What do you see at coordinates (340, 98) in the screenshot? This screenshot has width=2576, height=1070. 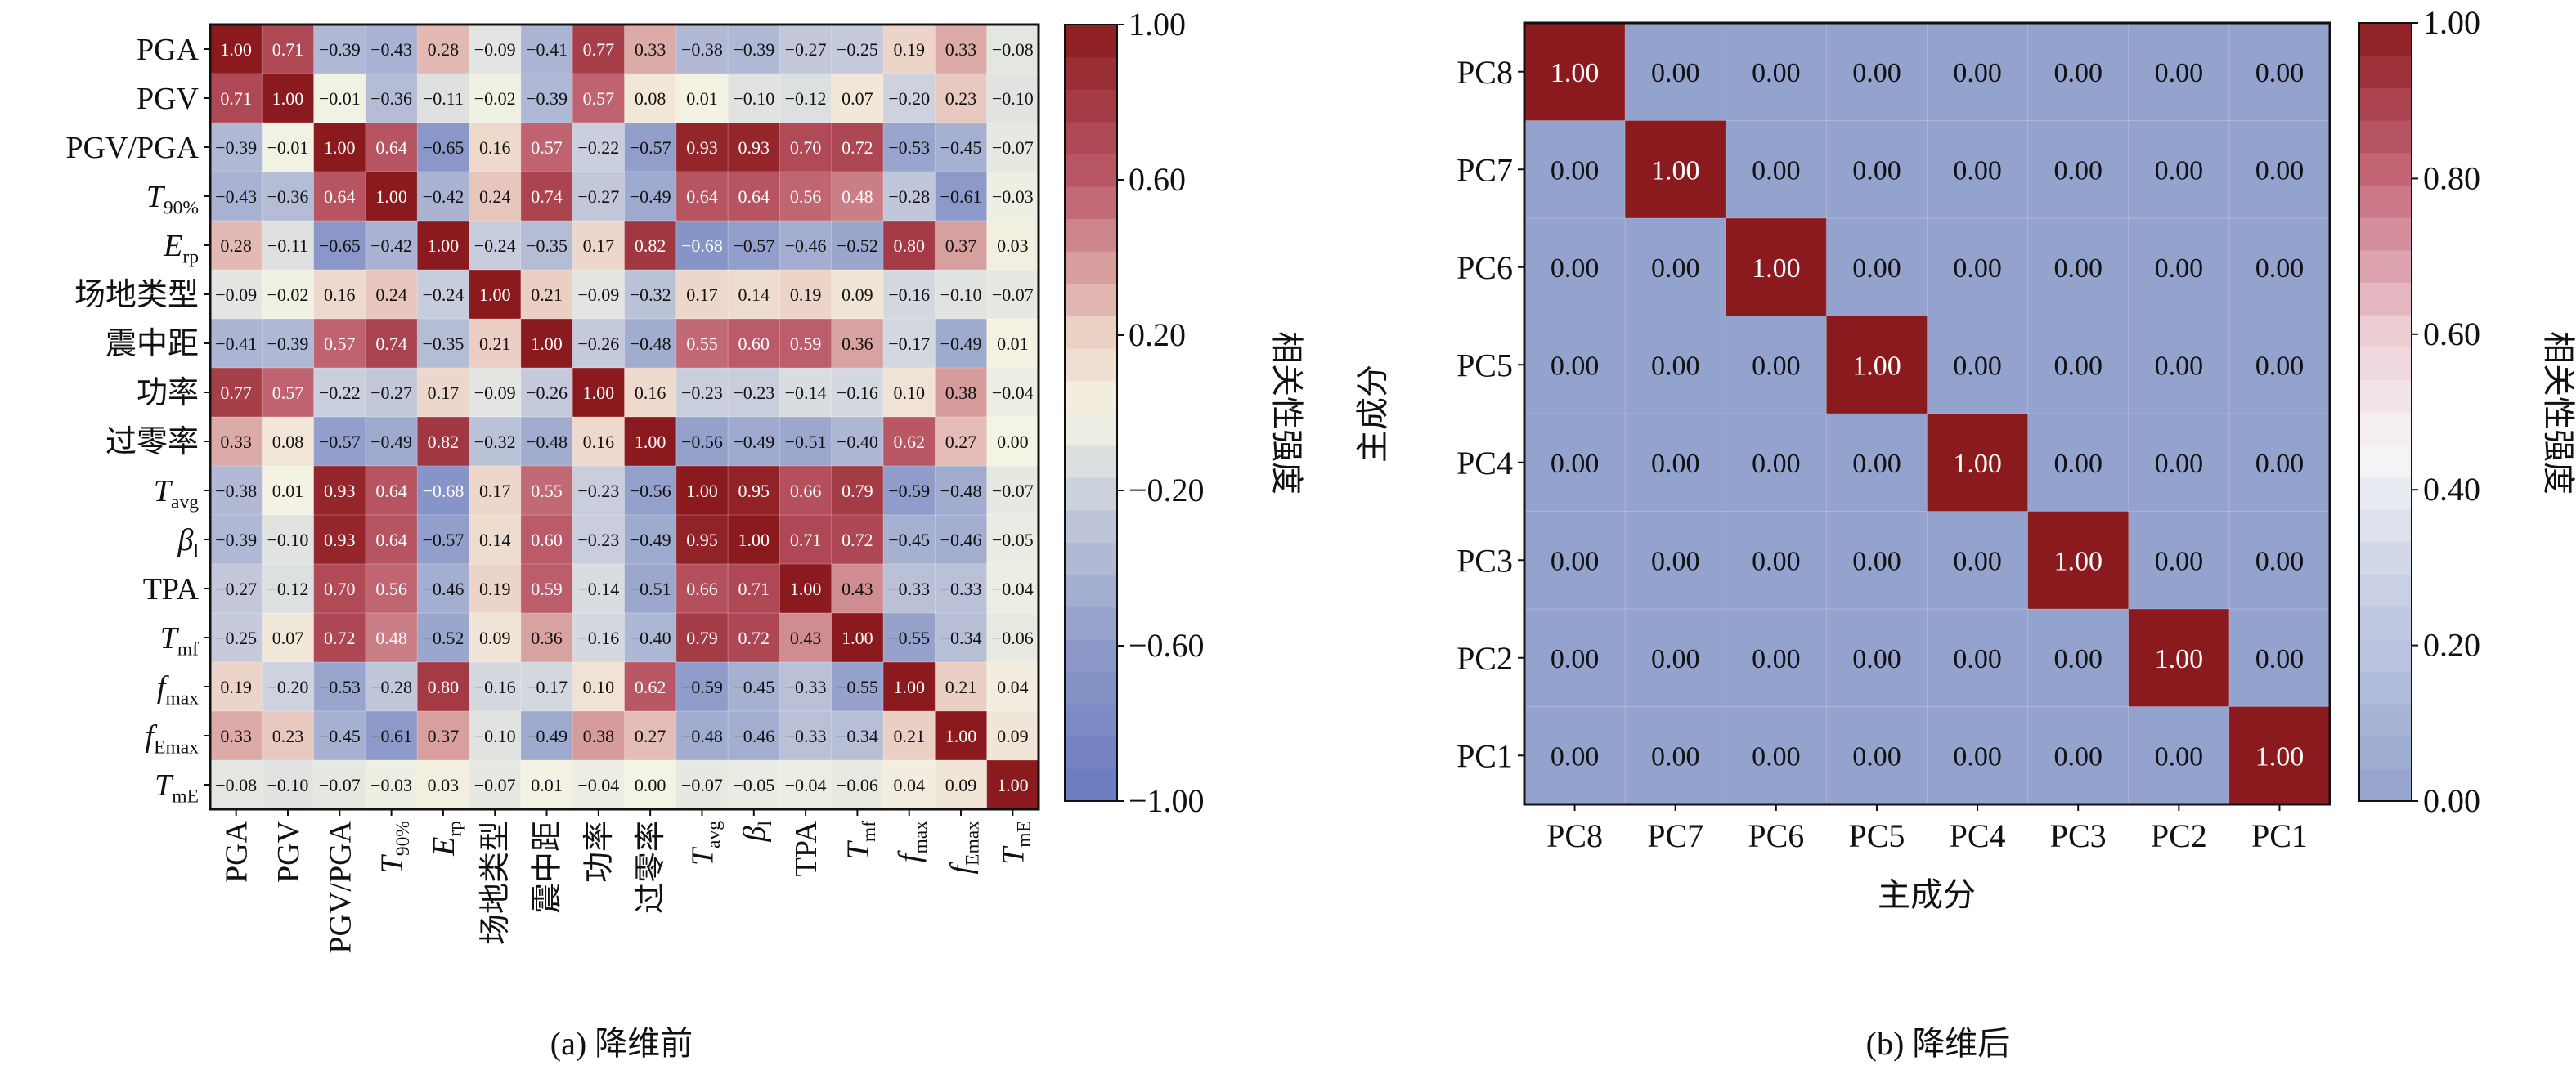 I see `cell-value-label: −0.01` at bounding box center [340, 98].